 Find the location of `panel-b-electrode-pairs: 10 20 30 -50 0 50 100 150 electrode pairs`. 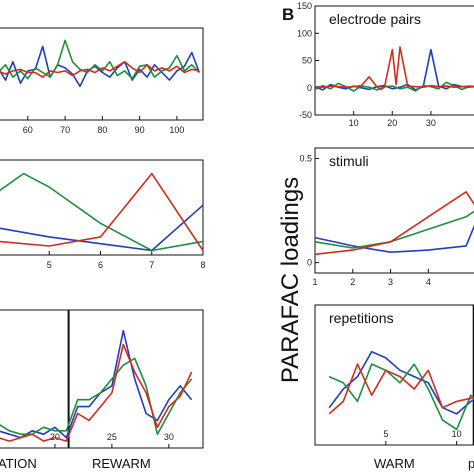

panel-b-electrode-pairs: 10 20 30 -50 0 50 100 150 electrode pairs is located at coordinates (385, 64).